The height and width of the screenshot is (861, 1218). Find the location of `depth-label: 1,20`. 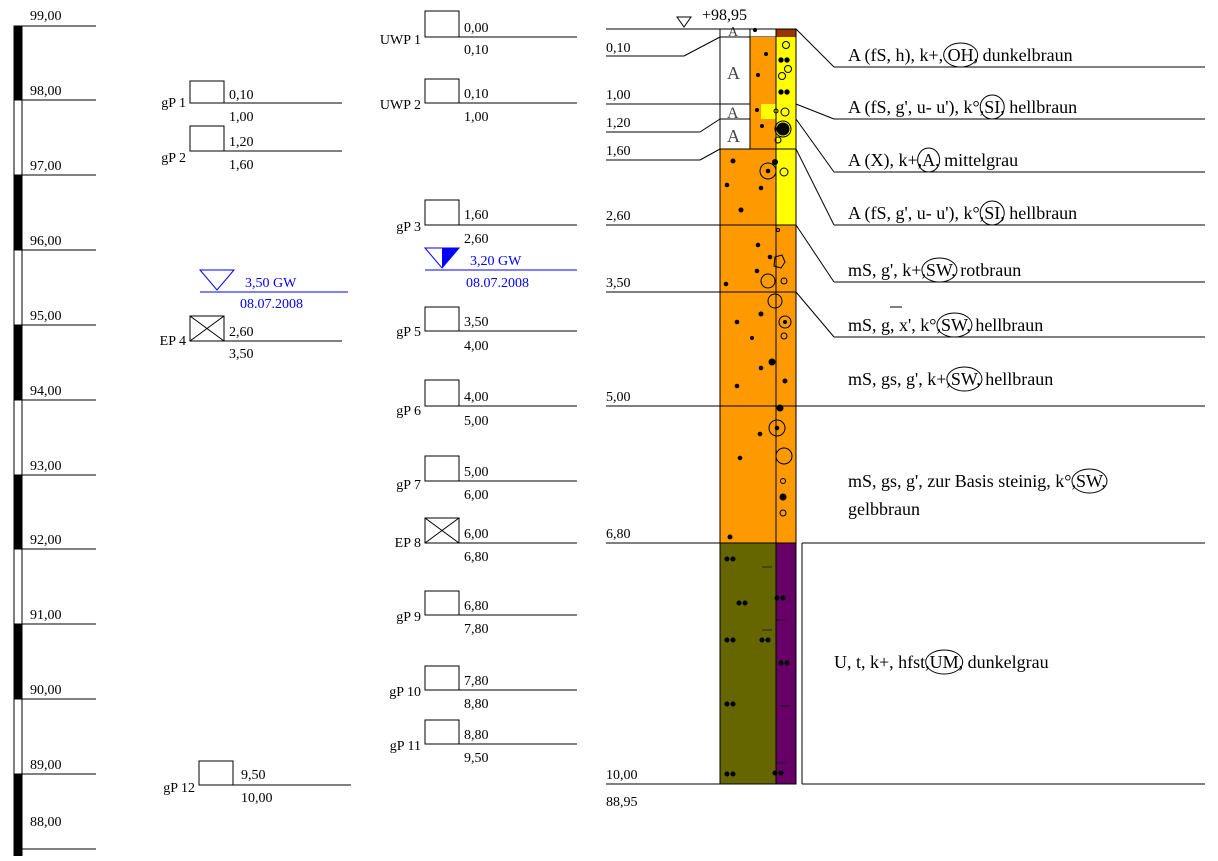

depth-label: 1,20 is located at coordinates (618, 123).